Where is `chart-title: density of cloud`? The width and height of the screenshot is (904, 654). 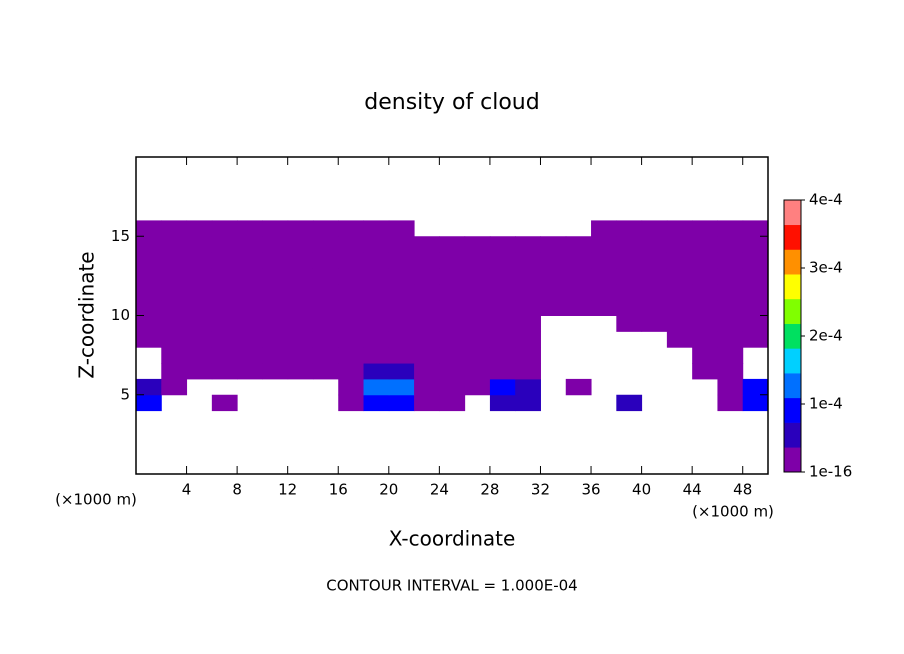 chart-title: density of cloud is located at coordinates (451, 102).